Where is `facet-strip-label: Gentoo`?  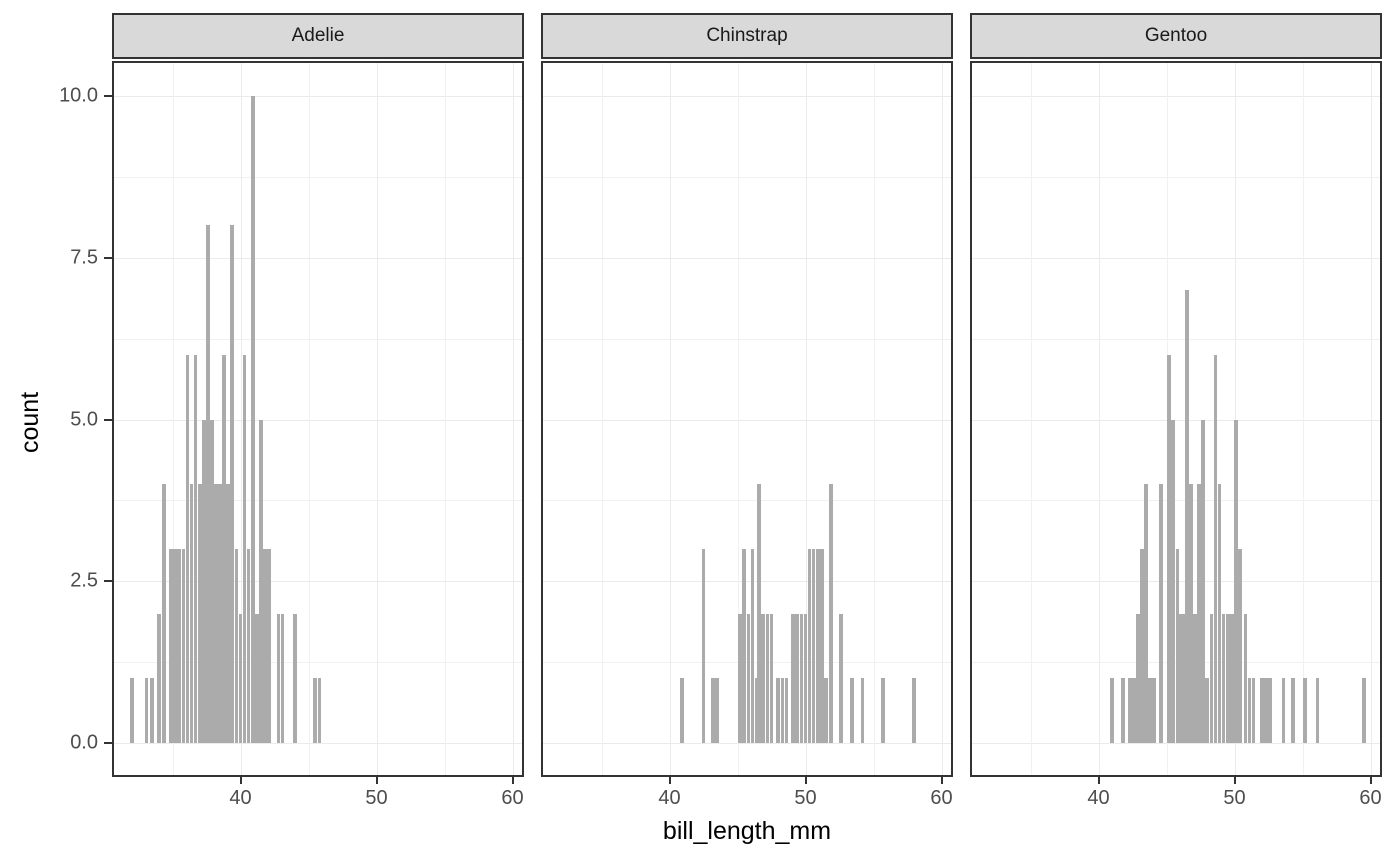
facet-strip-label: Gentoo is located at coordinates (1176, 35).